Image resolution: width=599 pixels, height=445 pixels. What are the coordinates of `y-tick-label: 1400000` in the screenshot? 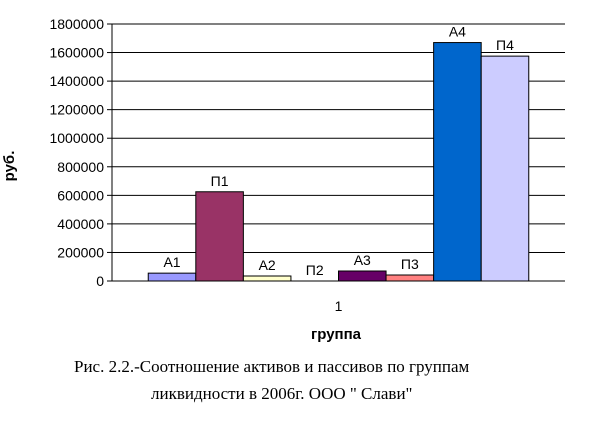 It's located at (76, 81).